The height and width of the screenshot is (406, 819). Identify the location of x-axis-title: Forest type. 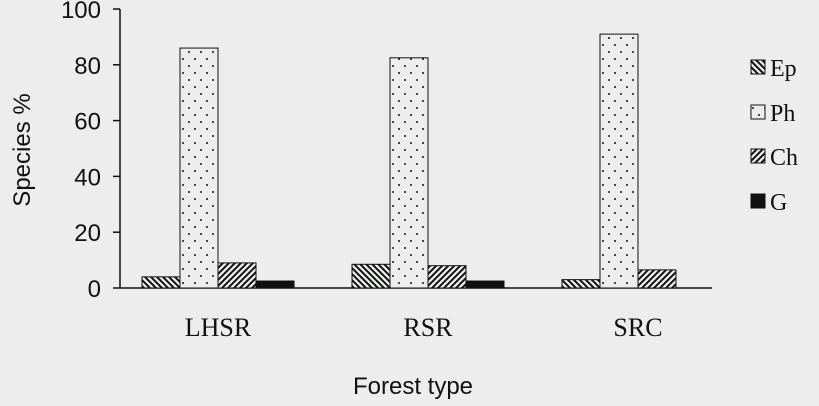
(413, 386).